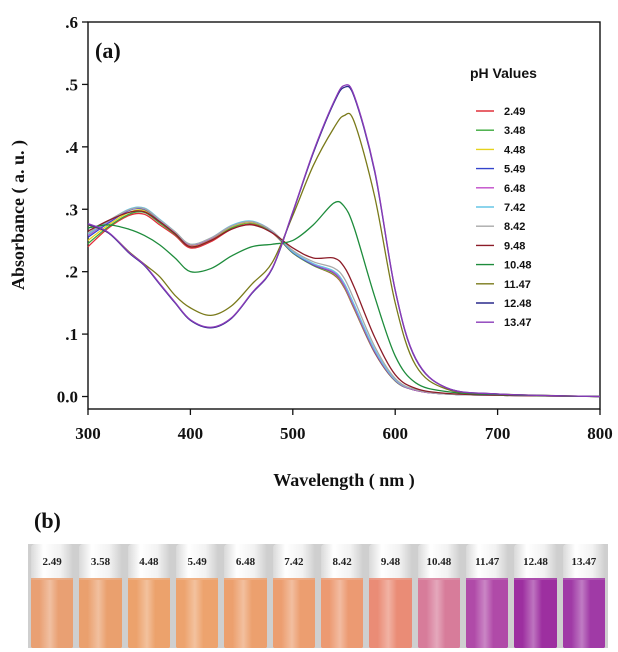 Image resolution: width=618 pixels, height=652 pixels. Describe the element at coordinates (342, 562) in the screenshot. I see `vial-label: 8.42` at that location.